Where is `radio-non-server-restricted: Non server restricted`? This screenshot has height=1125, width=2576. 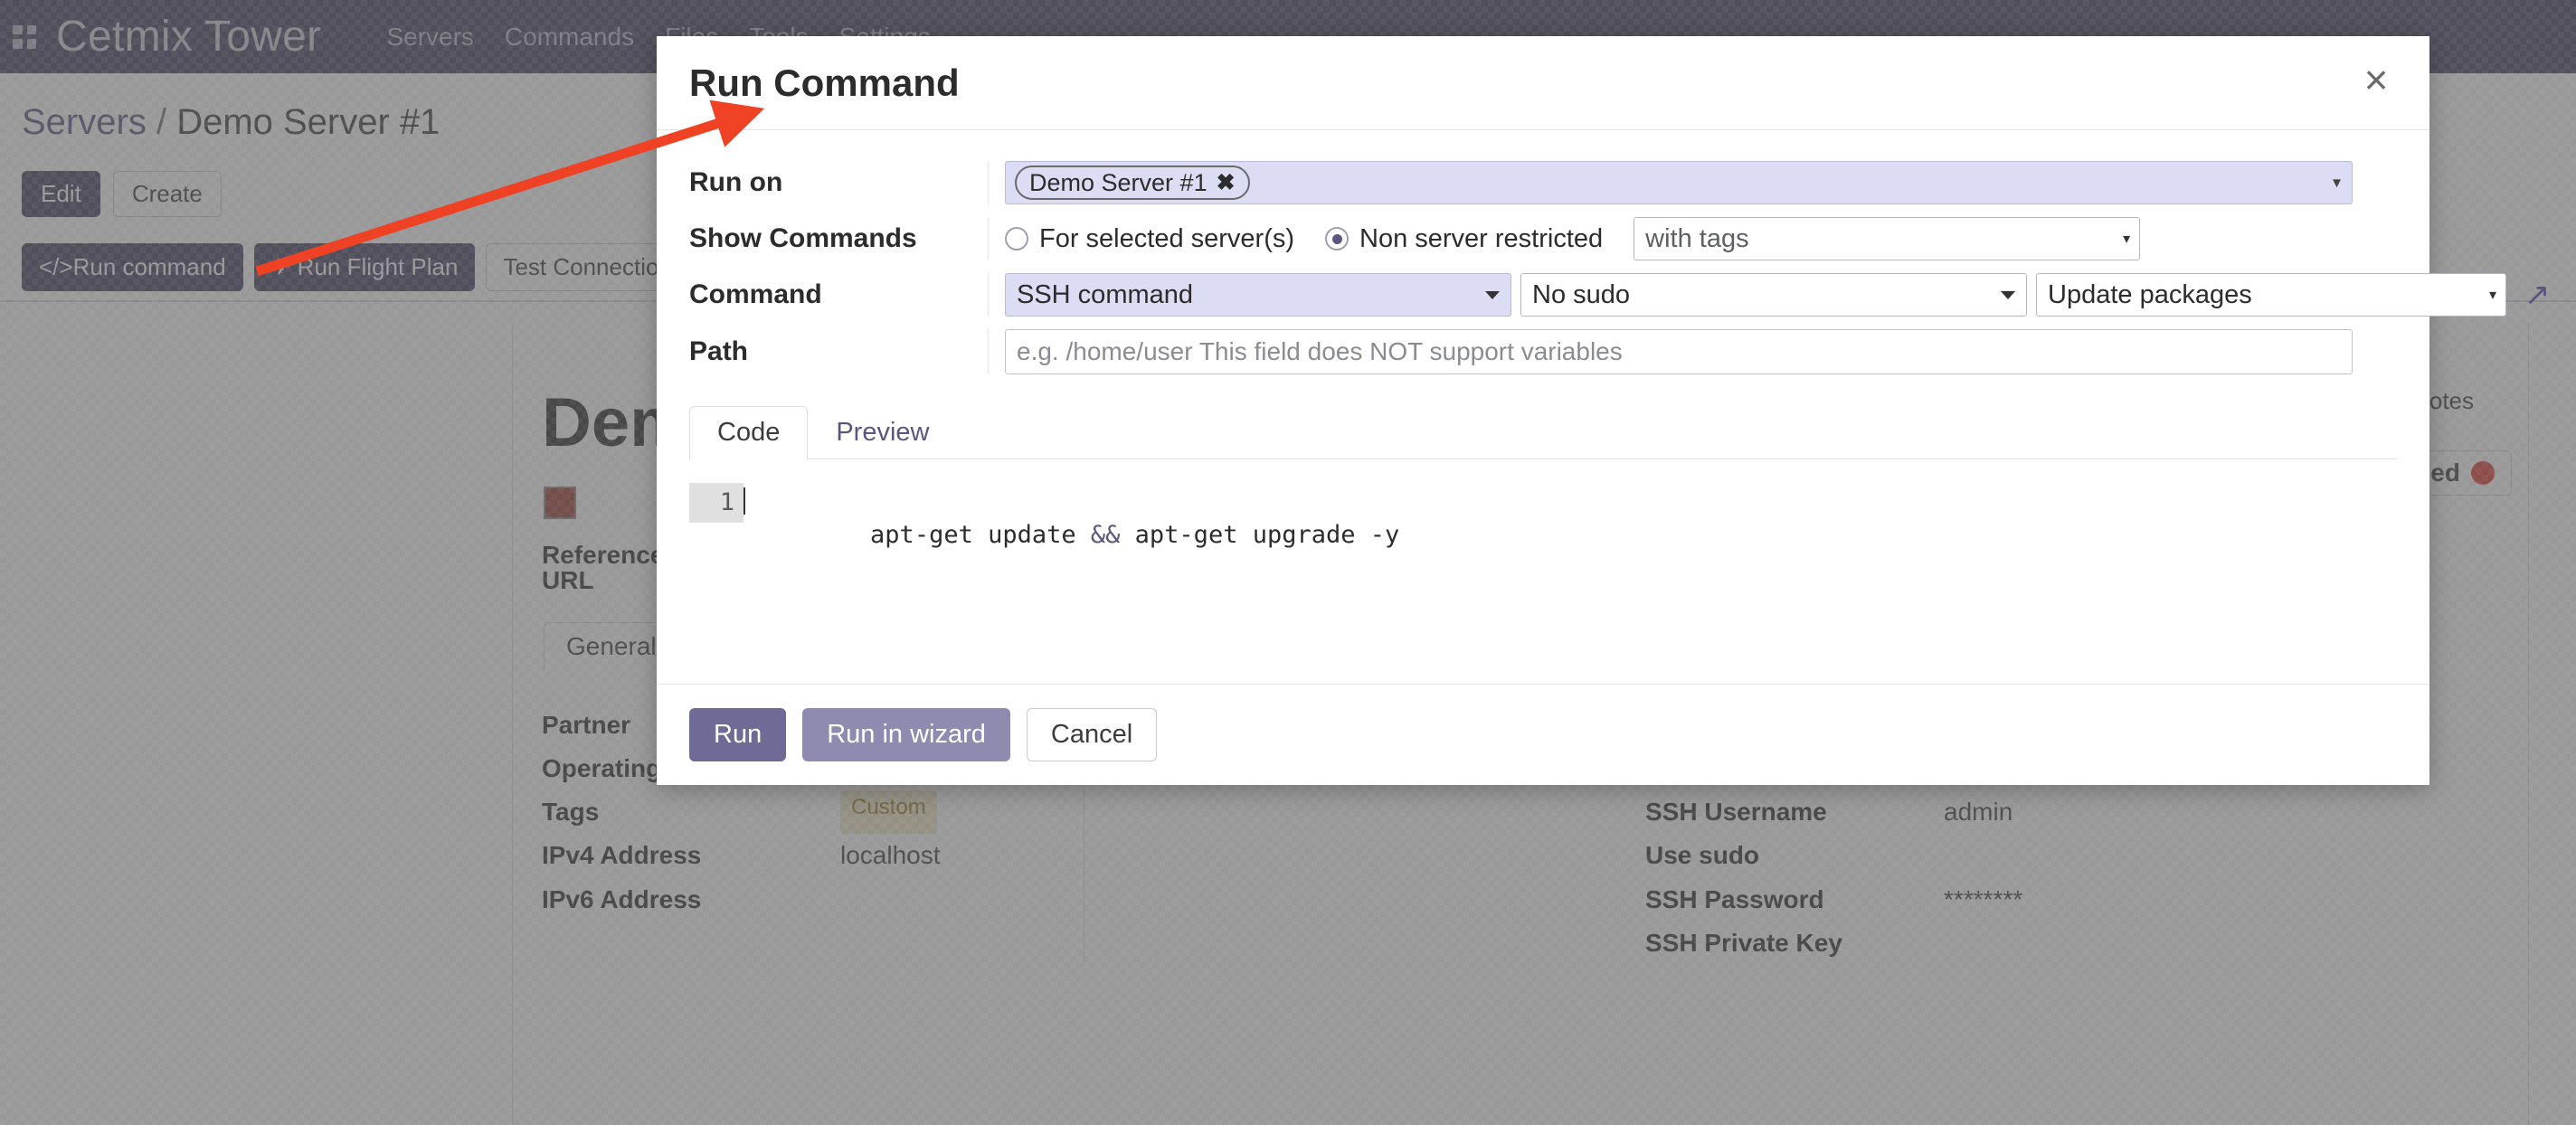 radio-non-server-restricted: Non server restricted is located at coordinates (1464, 239).